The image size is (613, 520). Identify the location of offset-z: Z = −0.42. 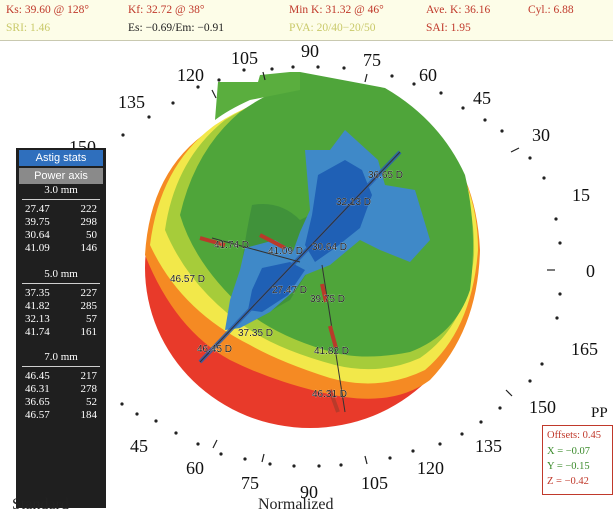
(568, 481).